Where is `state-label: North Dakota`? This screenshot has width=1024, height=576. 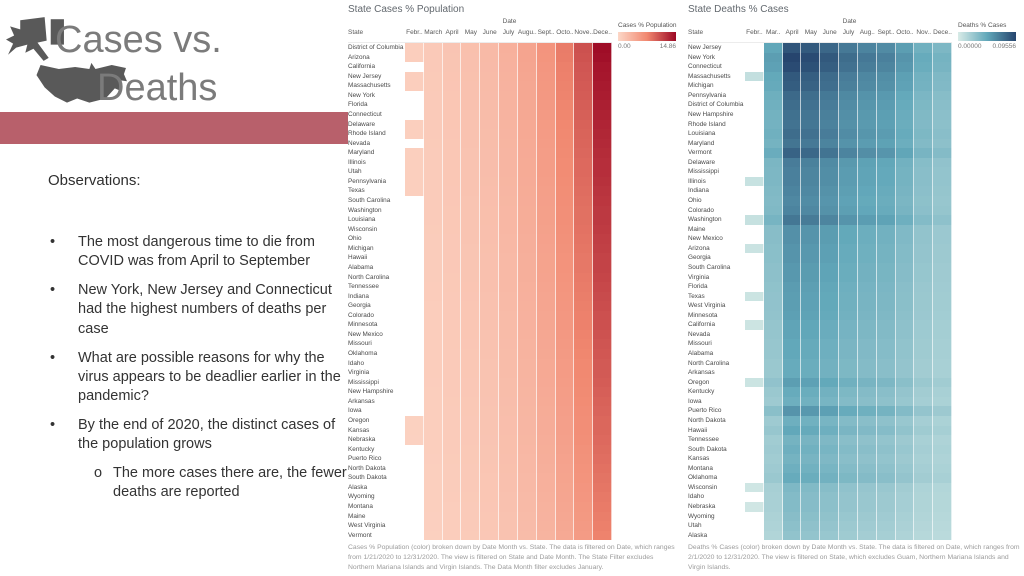
state-label: North Dakota is located at coordinates (707, 420).